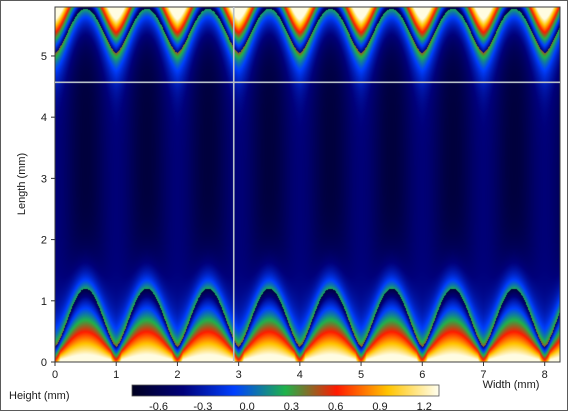 Image resolution: width=570 pixels, height=414 pixels. What do you see at coordinates (22, 184) in the screenshot?
I see `y-axis-label: Length (mm)` at bounding box center [22, 184].